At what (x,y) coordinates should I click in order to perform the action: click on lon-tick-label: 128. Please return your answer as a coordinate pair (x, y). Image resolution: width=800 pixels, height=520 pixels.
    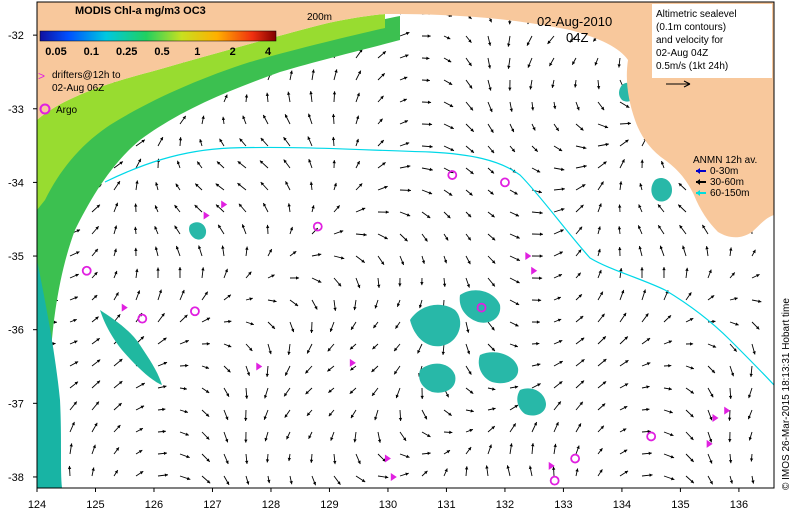
    Looking at the image, I should click on (271, 505).